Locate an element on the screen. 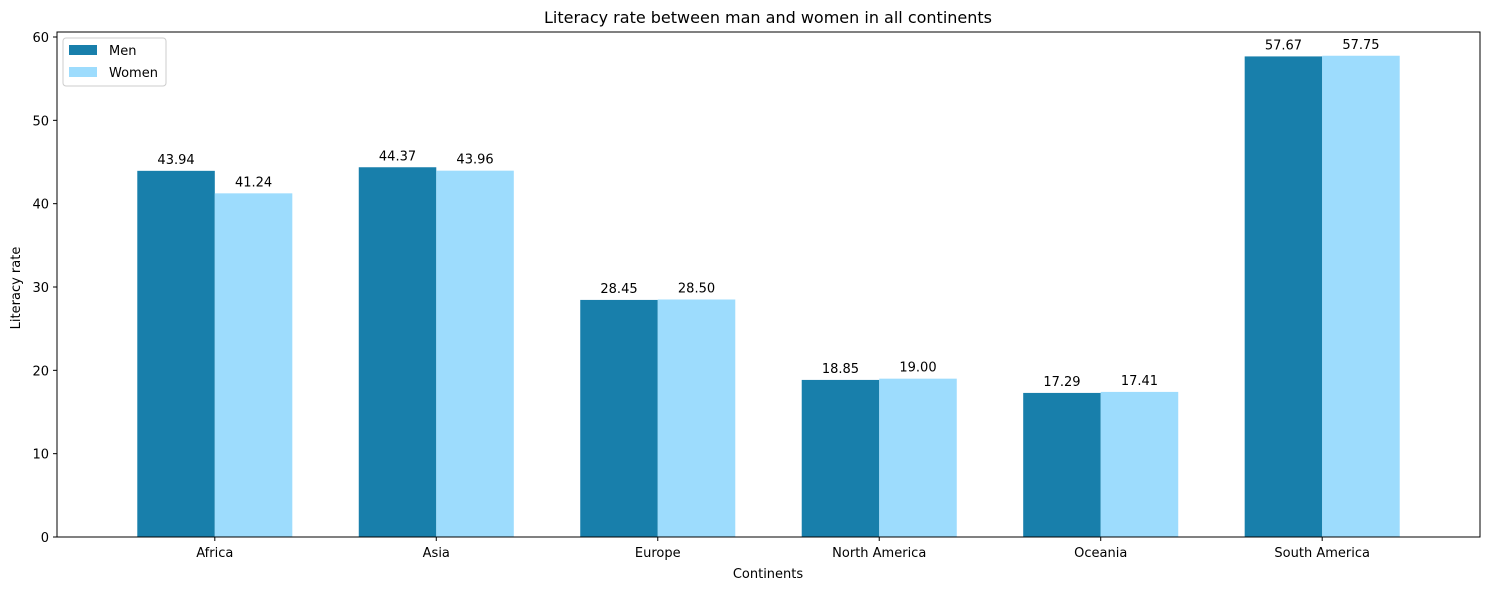  x-tick-label-1: Asia is located at coordinates (436, 553).